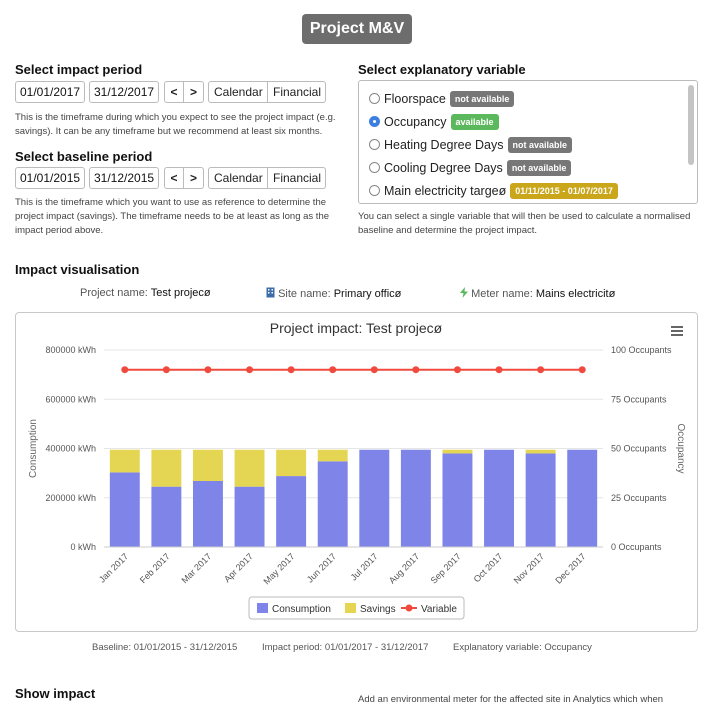  Describe the element at coordinates (84, 156) in the screenshot. I see `baseline-period-heading: Select baseline period` at that location.